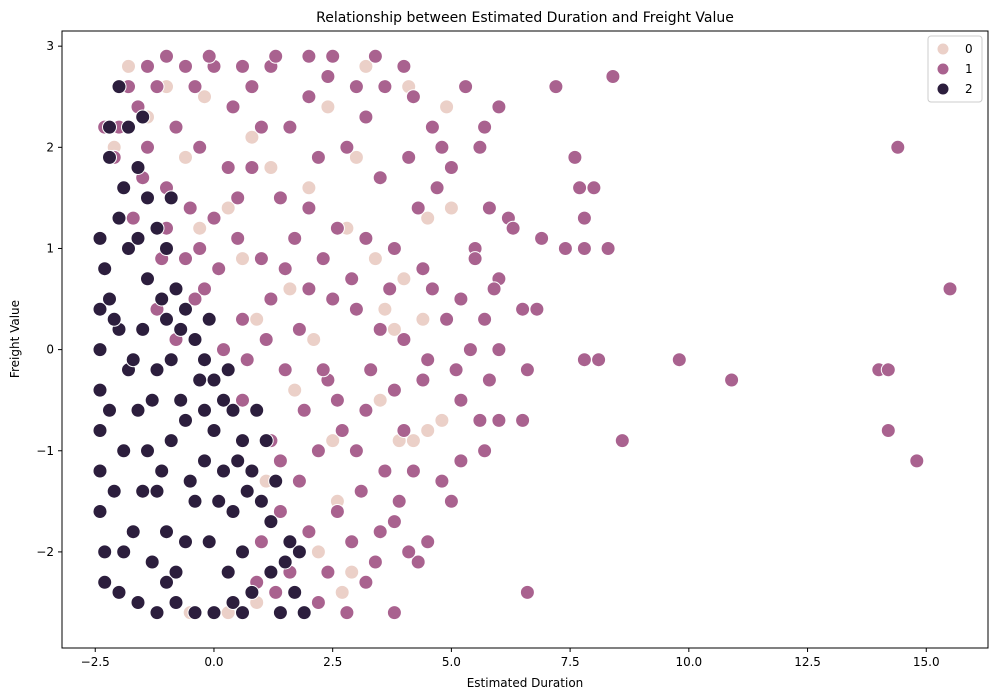 The width and height of the screenshot is (999, 699). What do you see at coordinates (49, 299) in the screenshot?
I see `y-axis: −2 −1 0 1 2 3` at bounding box center [49, 299].